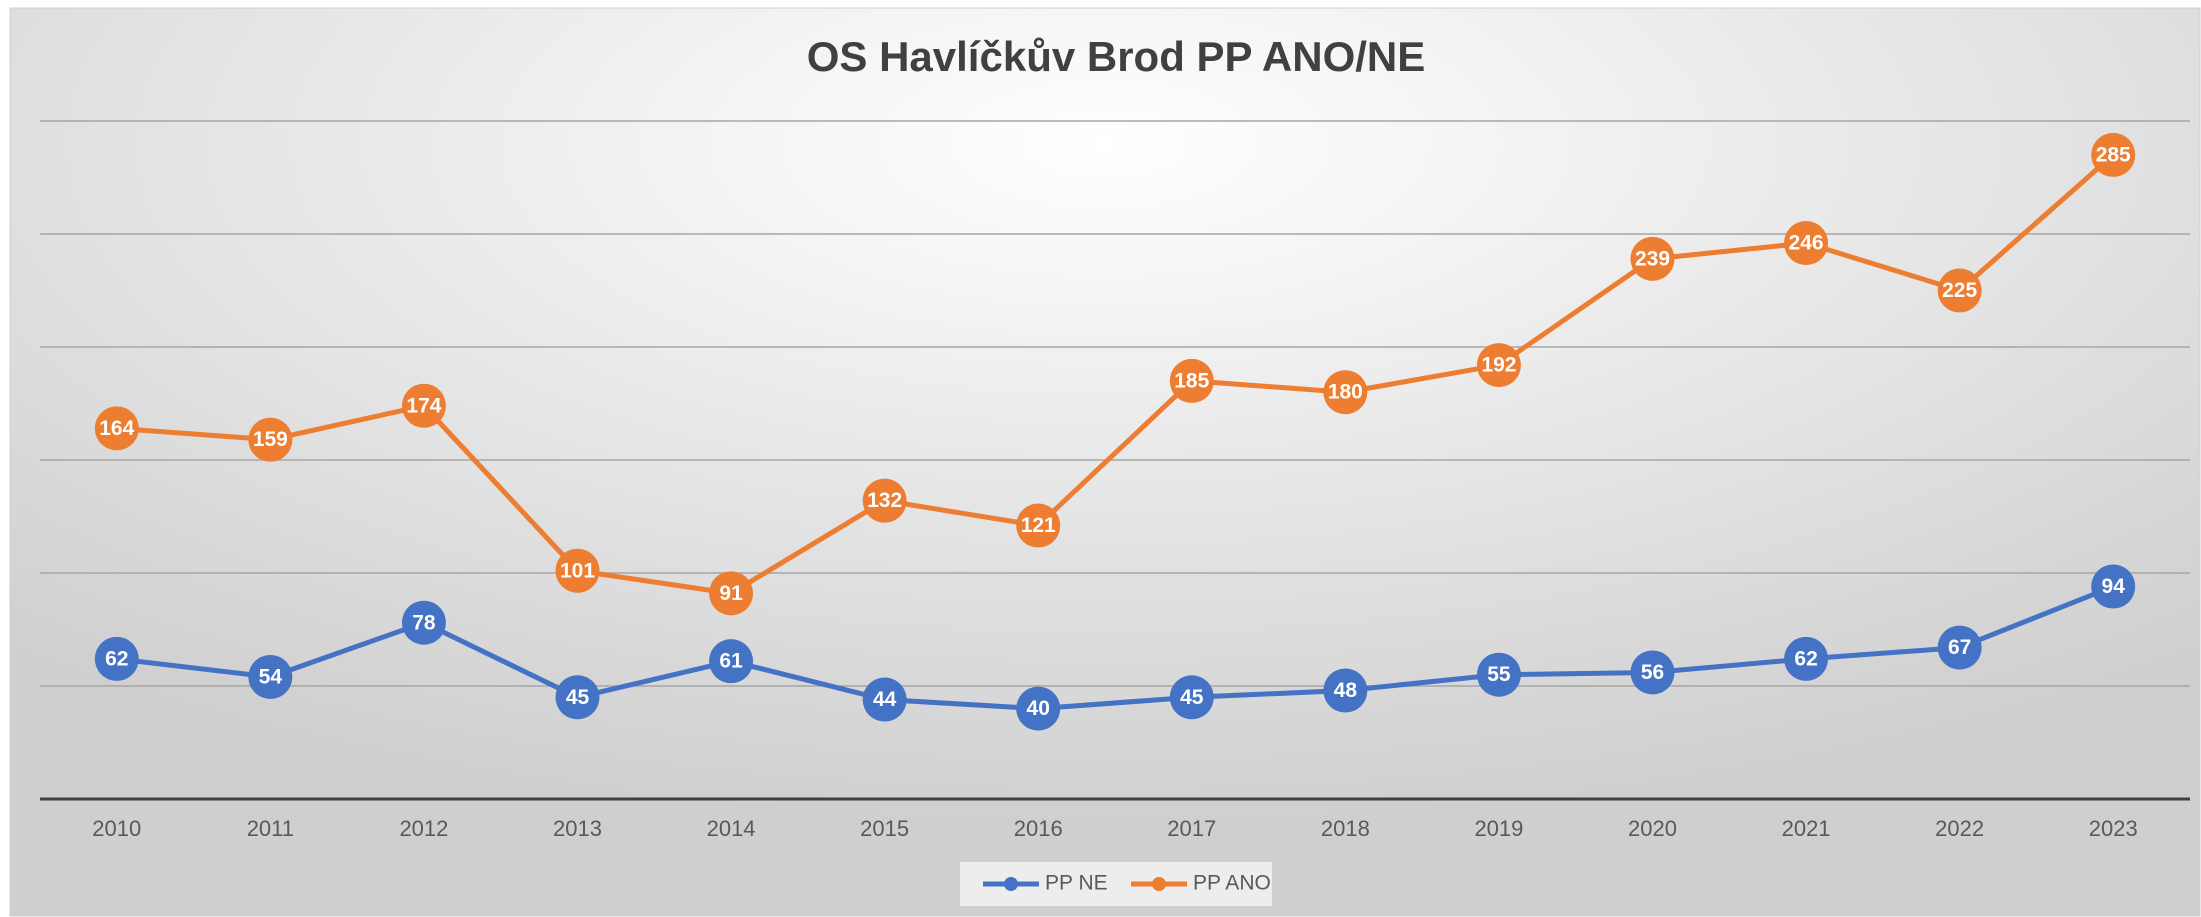 The image size is (2201, 917). What do you see at coordinates (1498, 828) in the screenshot?
I see `x-tick-label: 2019` at bounding box center [1498, 828].